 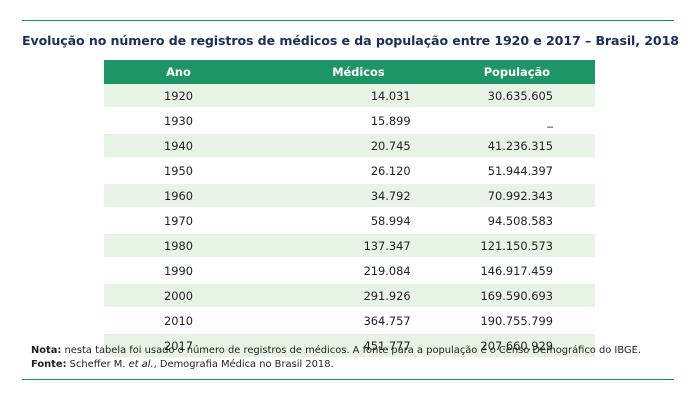 I want to click on cell-populacao: 41.236.315, so click(x=502, y=146).